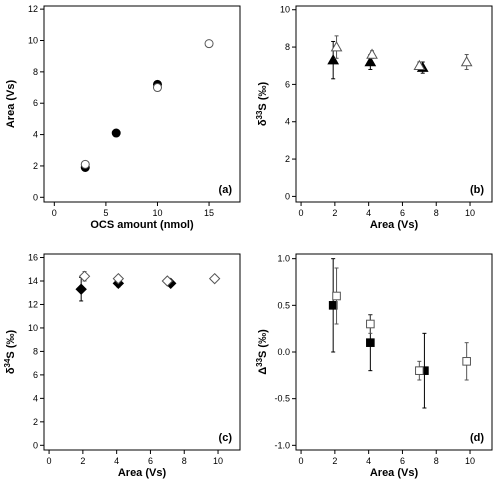  I want to click on series-filled-diamond, so click(126, 289).